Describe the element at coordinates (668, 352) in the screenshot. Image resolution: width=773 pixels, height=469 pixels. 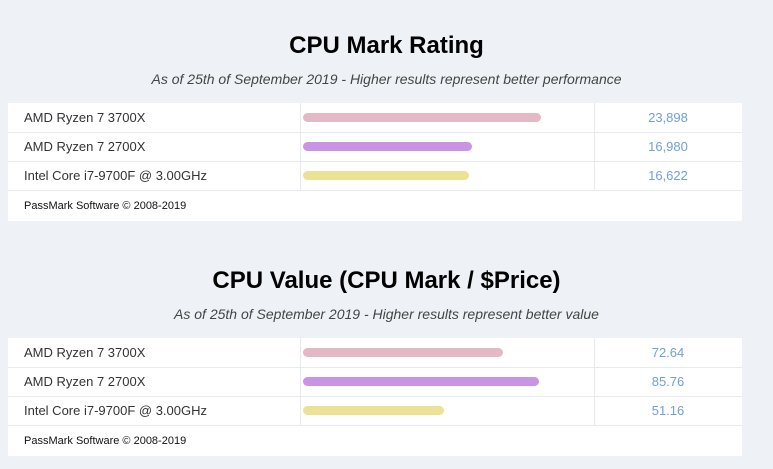
I see `value-label: 72.64` at that location.